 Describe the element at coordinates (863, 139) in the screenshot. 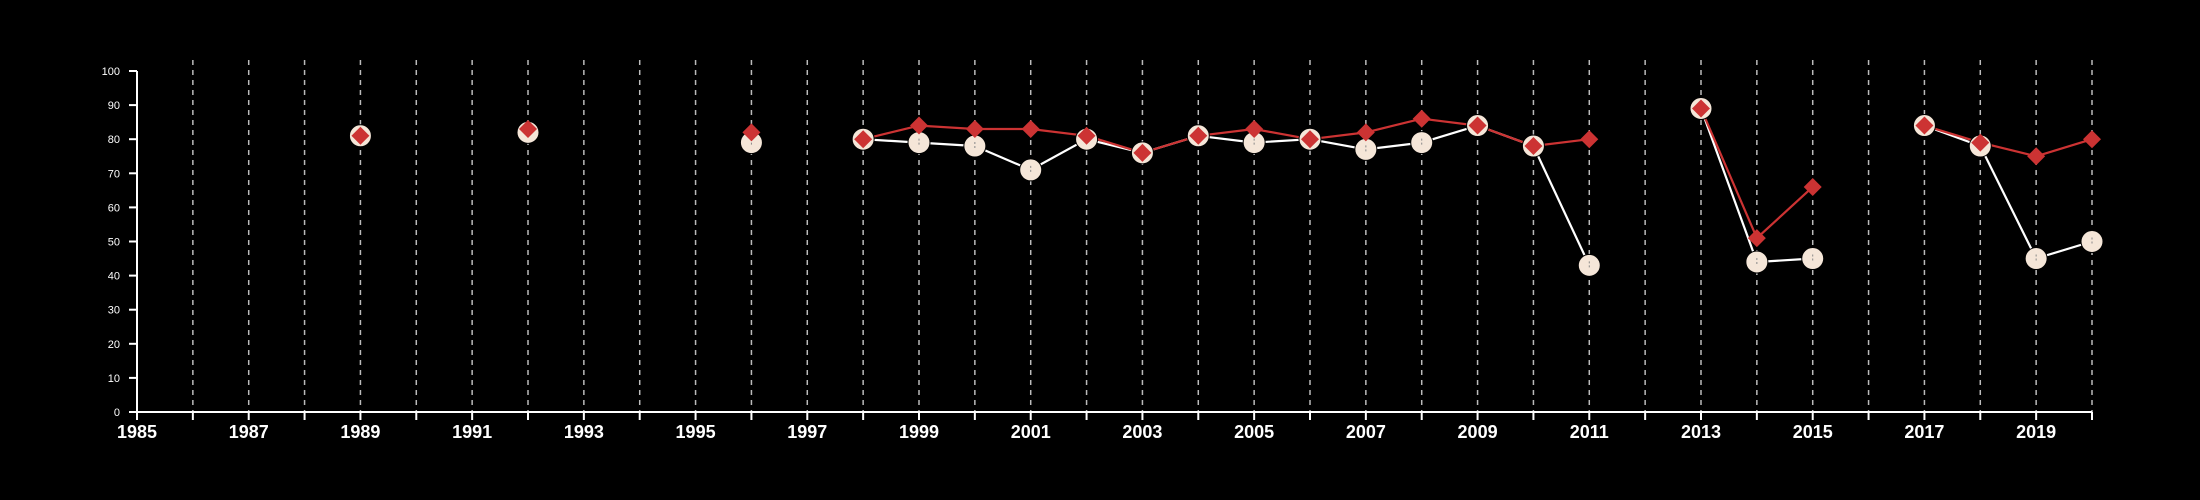

I see `red-point-1998` at that location.